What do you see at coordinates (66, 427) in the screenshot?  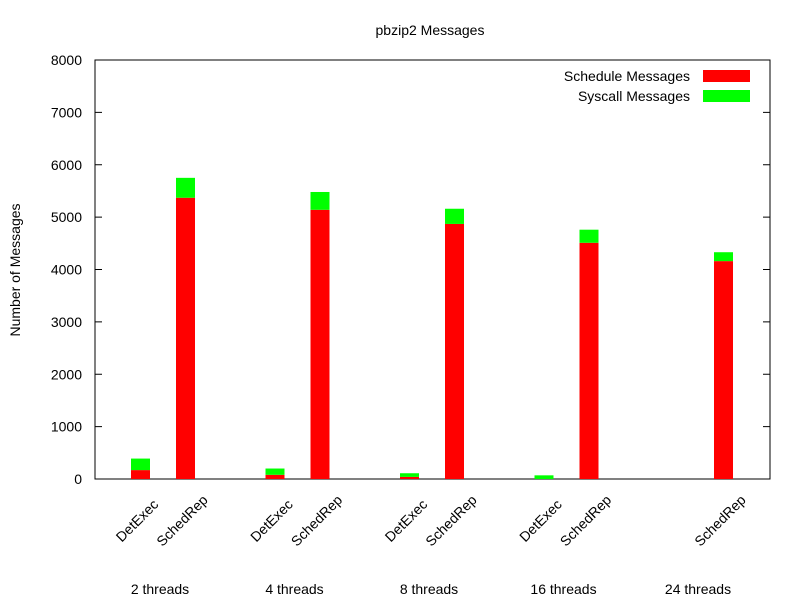 I see `y-tick-label: 1000` at bounding box center [66, 427].